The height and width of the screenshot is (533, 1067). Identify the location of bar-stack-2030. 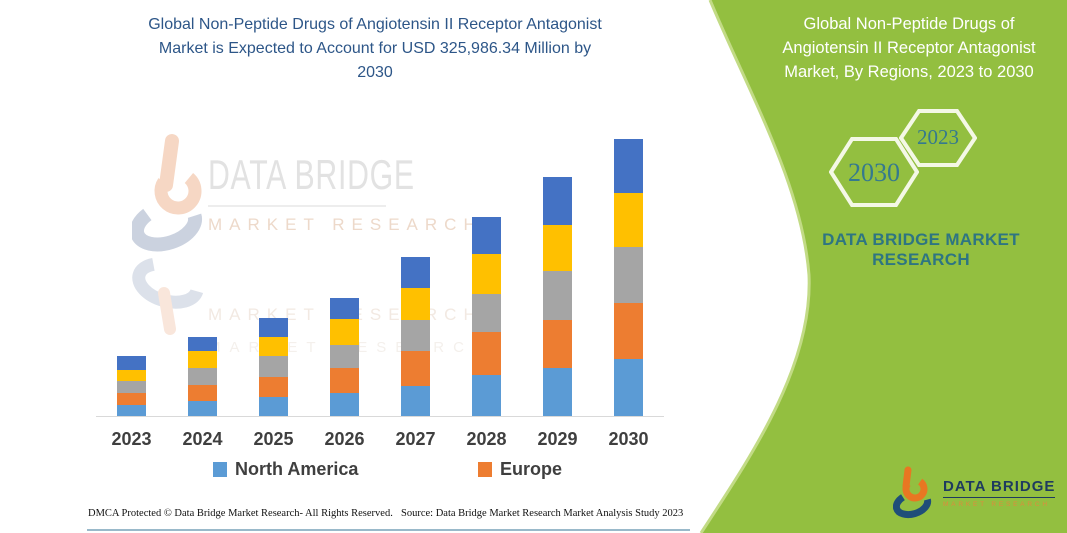
(628, 277).